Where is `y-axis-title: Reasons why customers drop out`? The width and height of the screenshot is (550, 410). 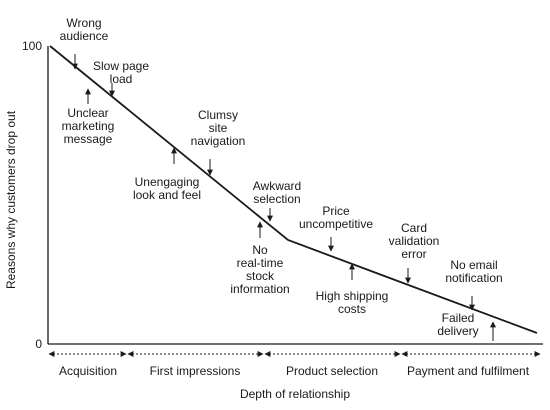 y-axis-title: Reasons why customers drop out is located at coordinates (11, 199).